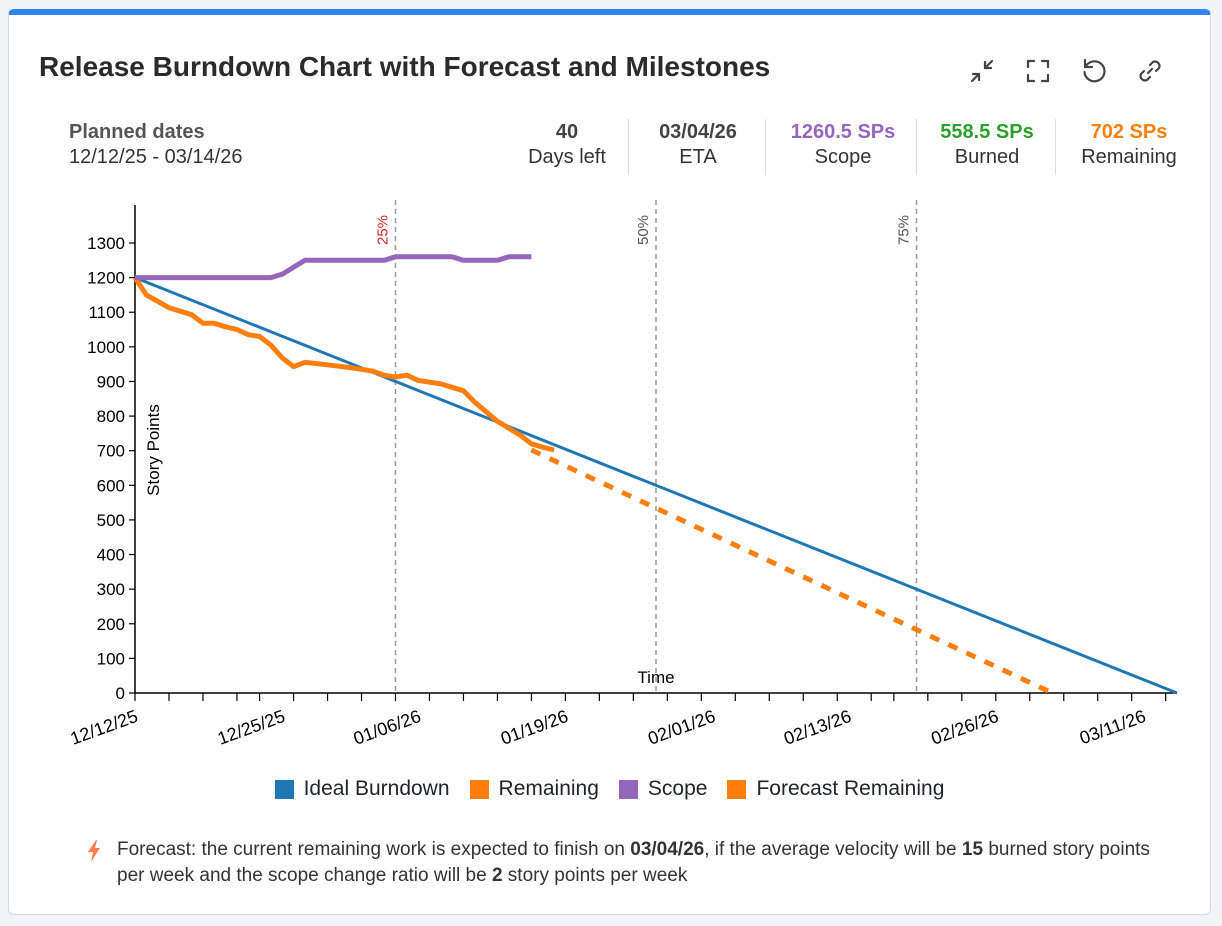  Describe the element at coordinates (843, 132) in the screenshot. I see `stat-value: 1260.5 SPs` at that location.